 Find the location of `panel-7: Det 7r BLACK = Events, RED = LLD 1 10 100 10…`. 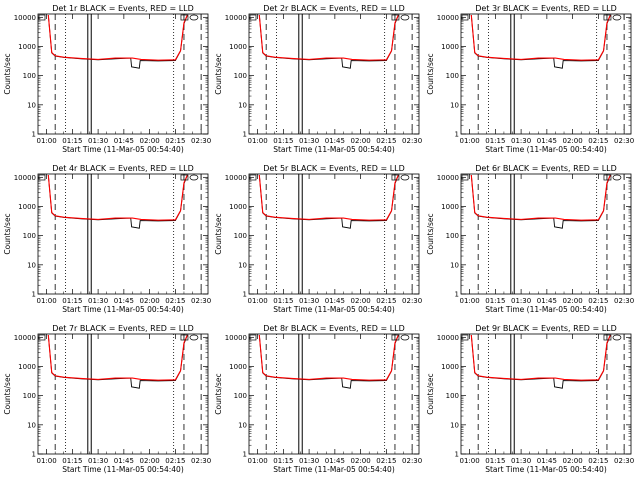

panel-7: Det 7r BLACK = Events, RED = LLD 1 10 100 10… is located at coordinates (107, 399).